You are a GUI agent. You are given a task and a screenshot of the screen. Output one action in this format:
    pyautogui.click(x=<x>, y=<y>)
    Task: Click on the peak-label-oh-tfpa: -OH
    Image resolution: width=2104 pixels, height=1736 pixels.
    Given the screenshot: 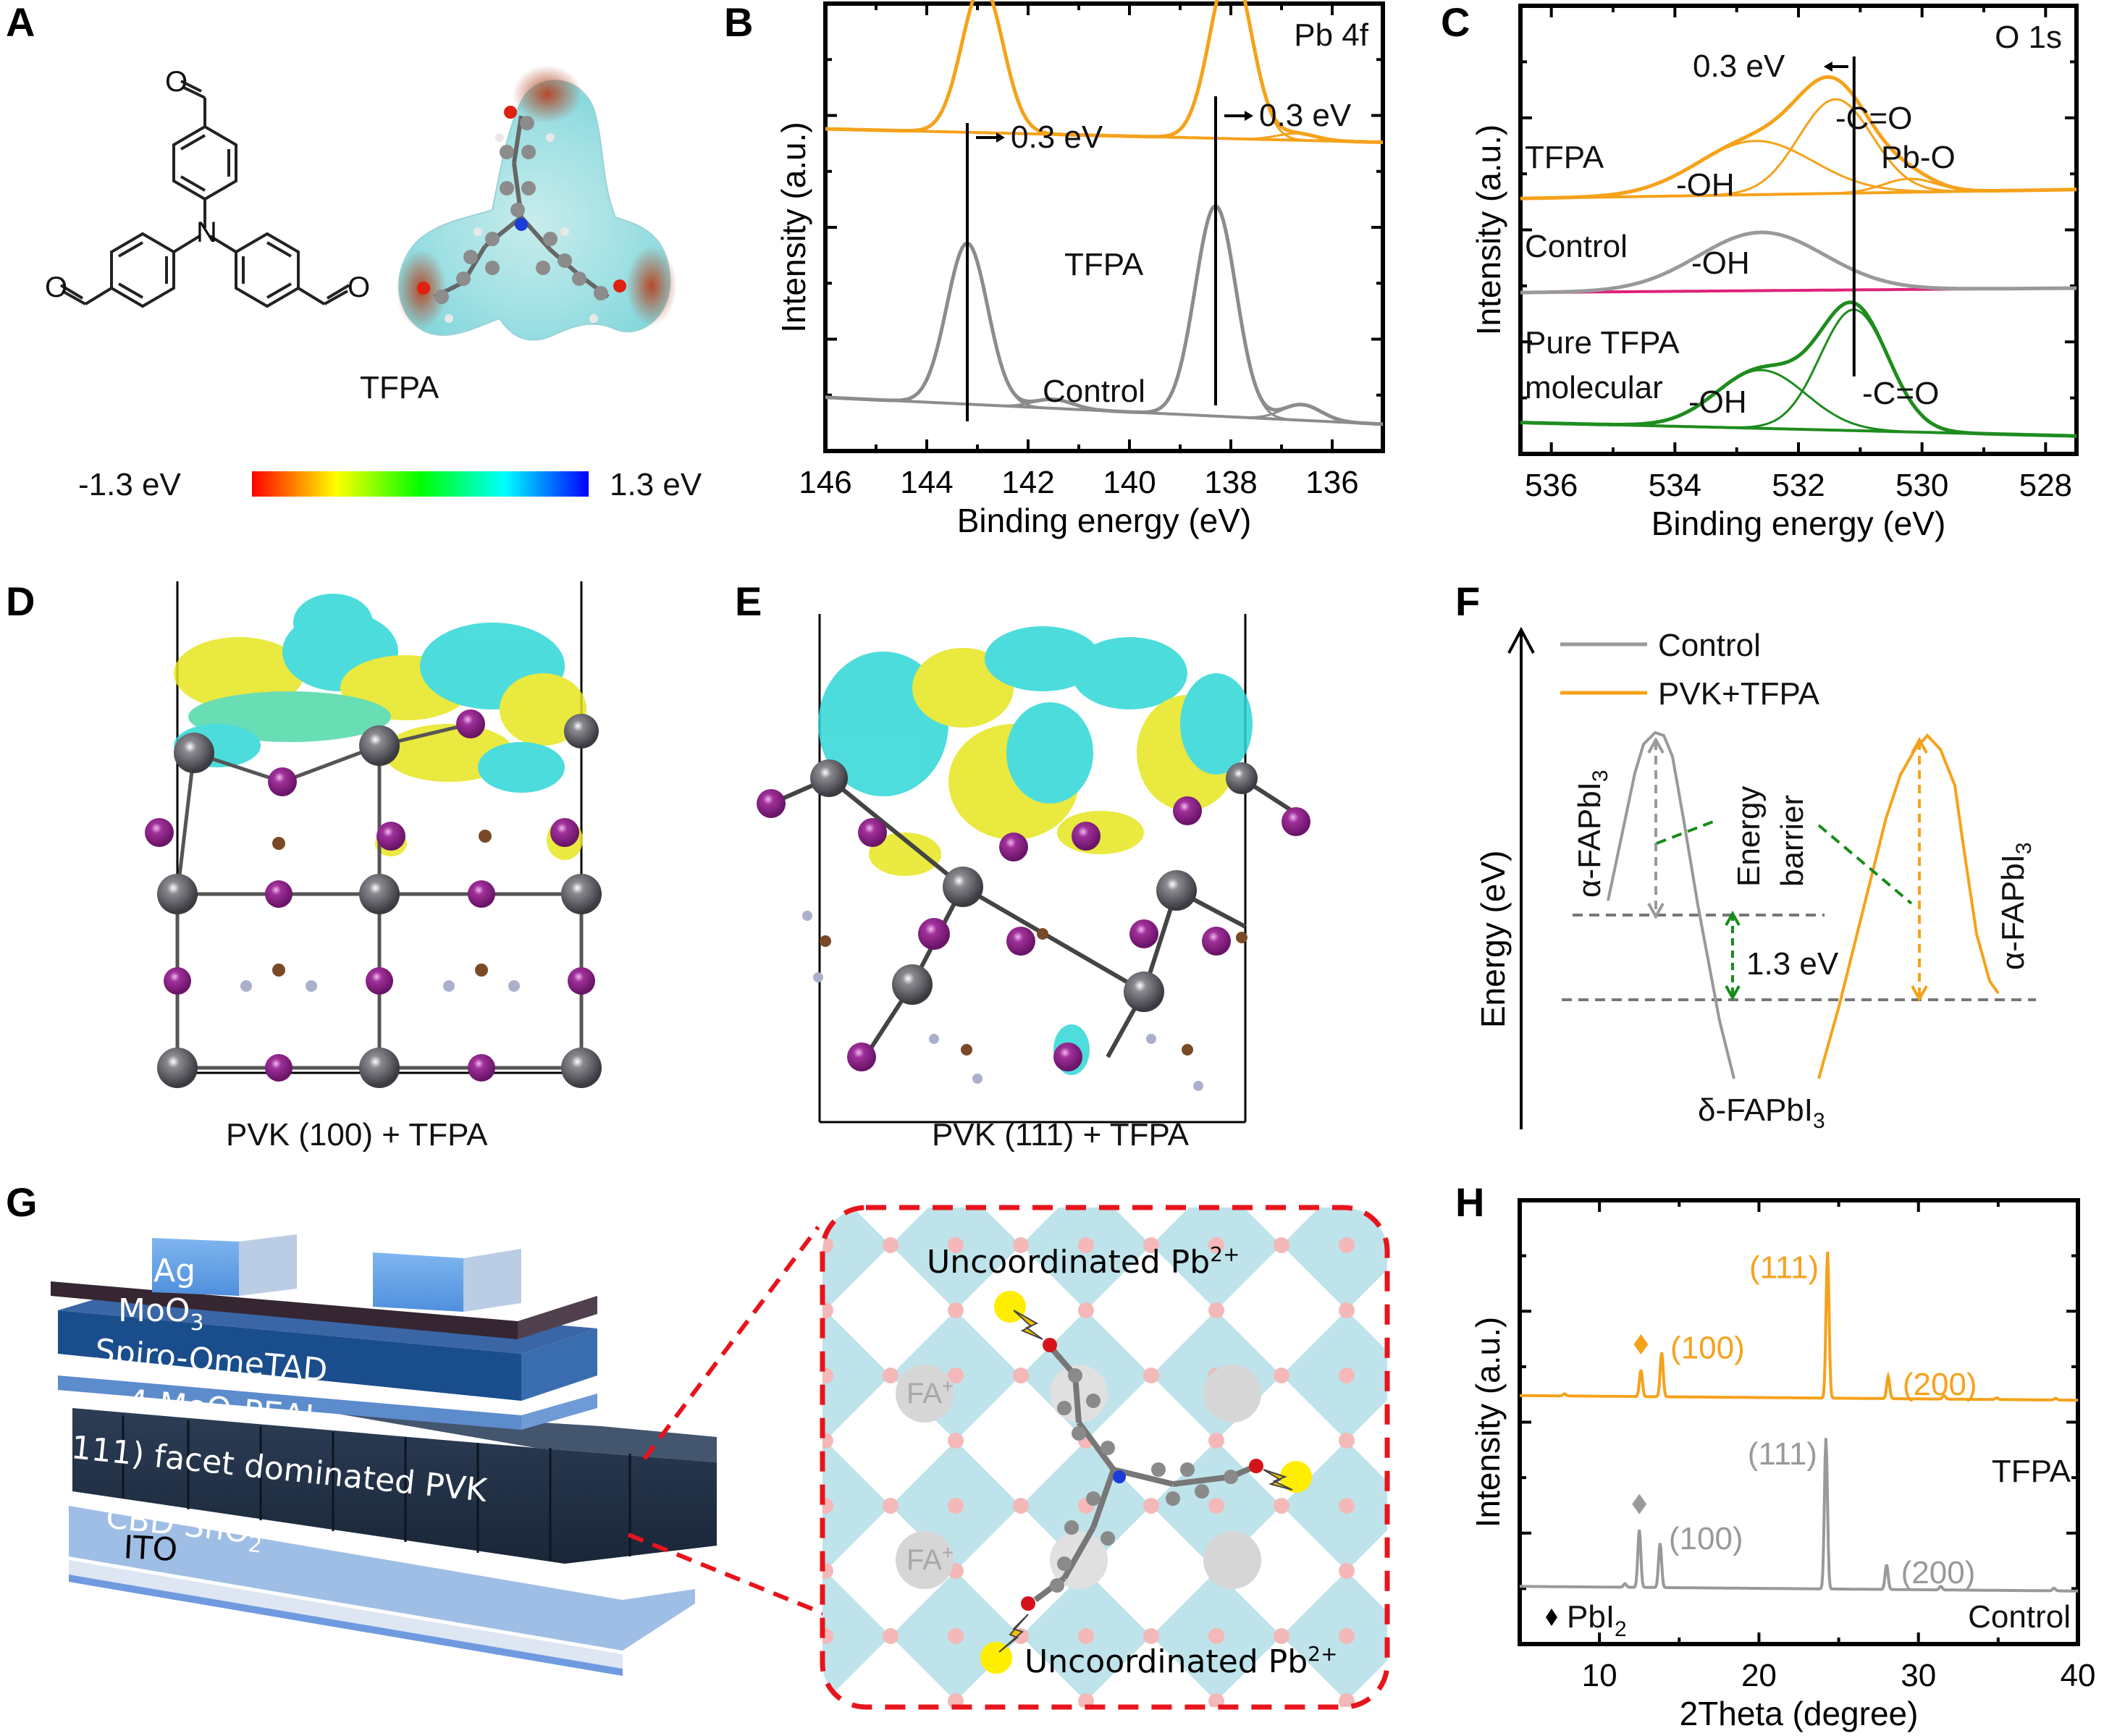 What is the action you would take?
    pyautogui.click(x=1705, y=185)
    